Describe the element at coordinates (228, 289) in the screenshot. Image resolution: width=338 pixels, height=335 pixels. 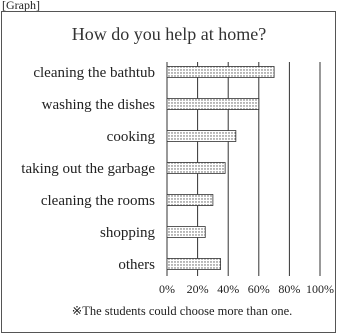
I see `x-tick-label: 40%` at that location.